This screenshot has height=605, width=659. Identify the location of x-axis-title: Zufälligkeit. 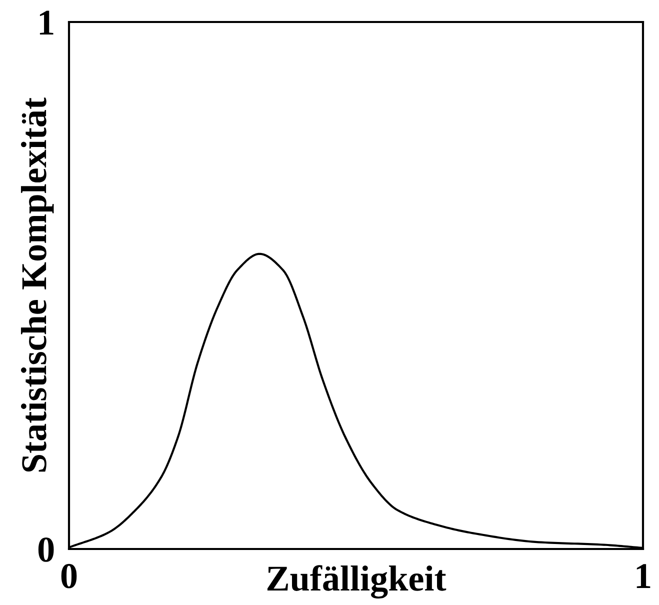
(356, 581).